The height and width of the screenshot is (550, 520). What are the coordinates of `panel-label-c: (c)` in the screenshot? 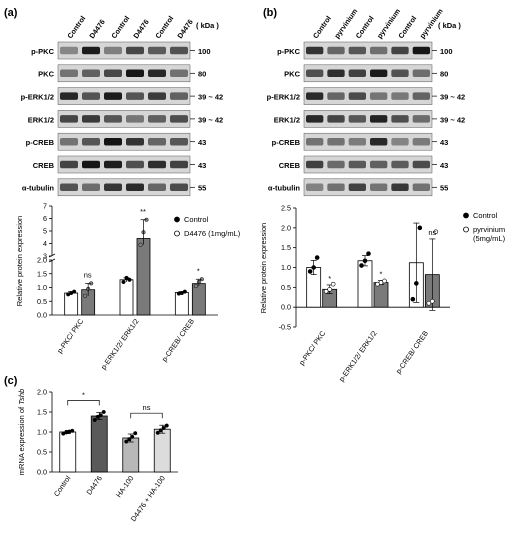 It's located at (11, 381).